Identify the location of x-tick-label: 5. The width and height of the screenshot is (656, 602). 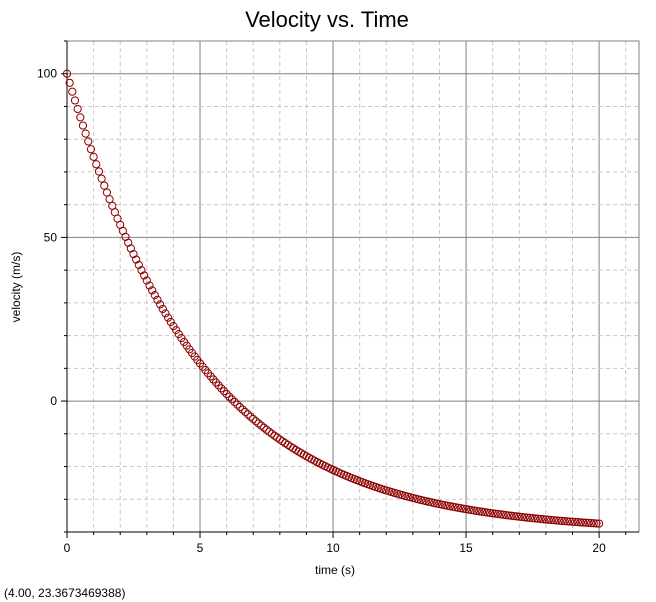
(200, 548).